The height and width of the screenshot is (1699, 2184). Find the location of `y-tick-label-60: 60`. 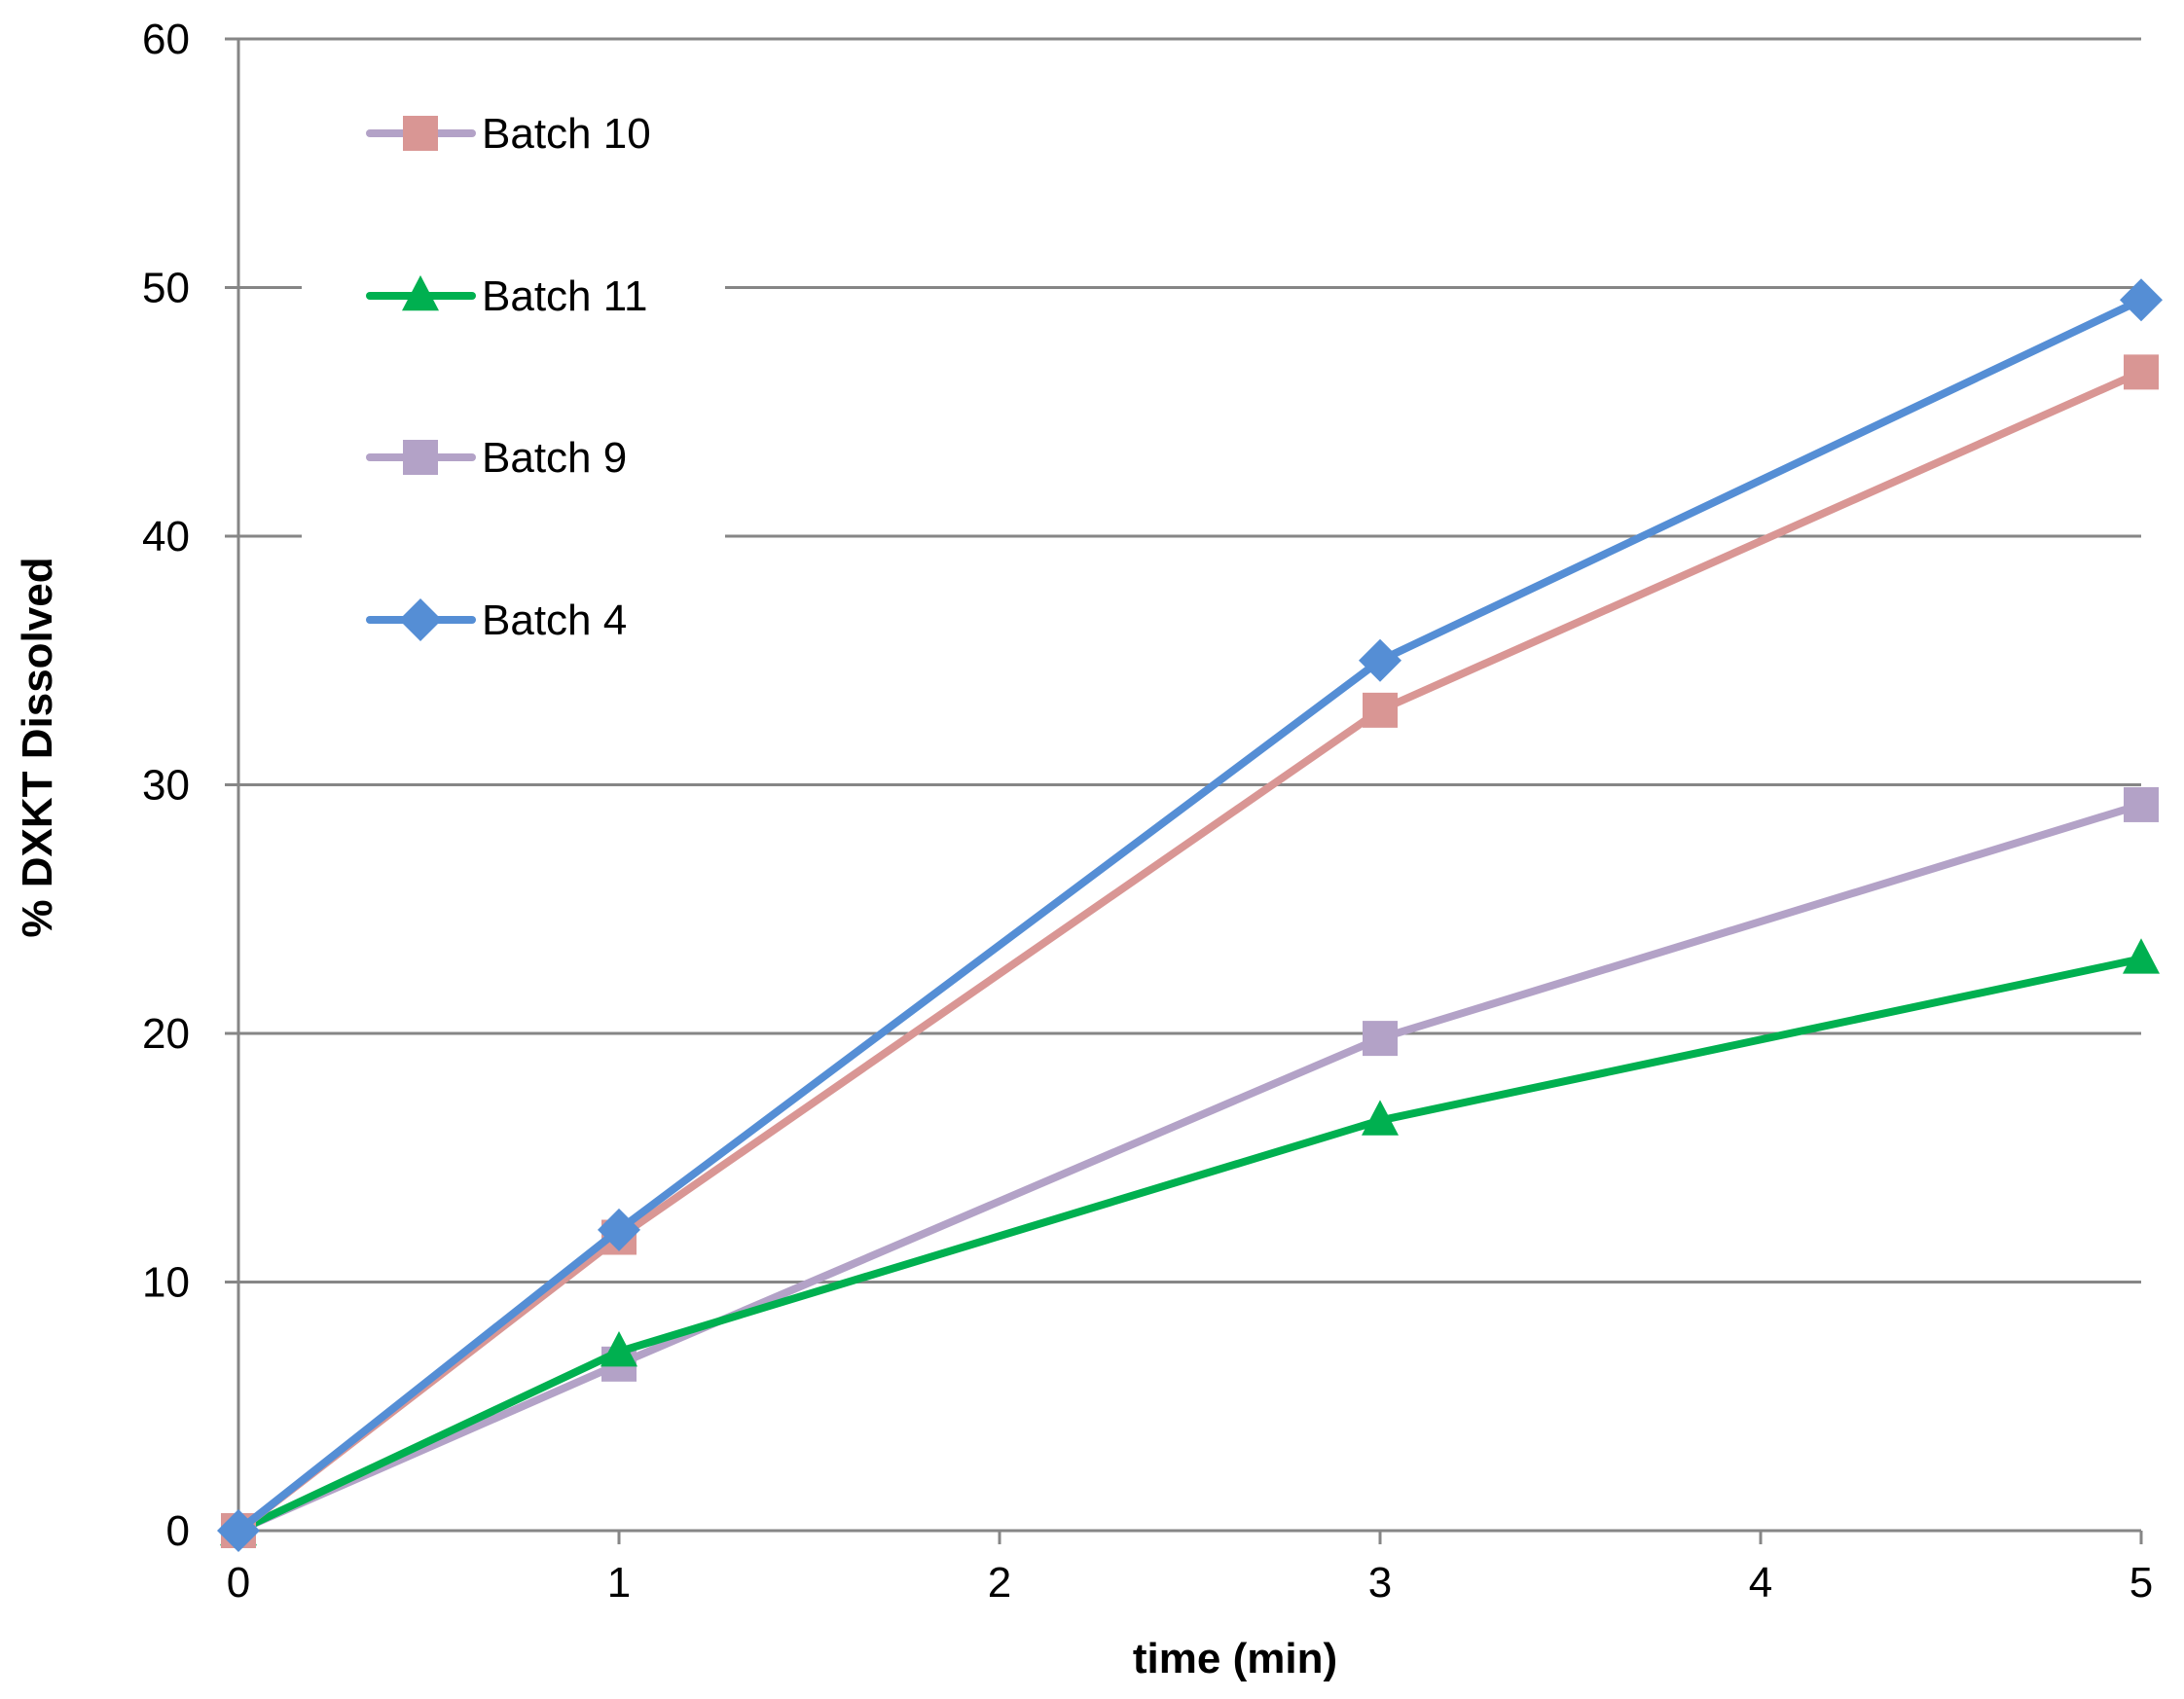

y-tick-label-60: 60 is located at coordinates (166, 40).